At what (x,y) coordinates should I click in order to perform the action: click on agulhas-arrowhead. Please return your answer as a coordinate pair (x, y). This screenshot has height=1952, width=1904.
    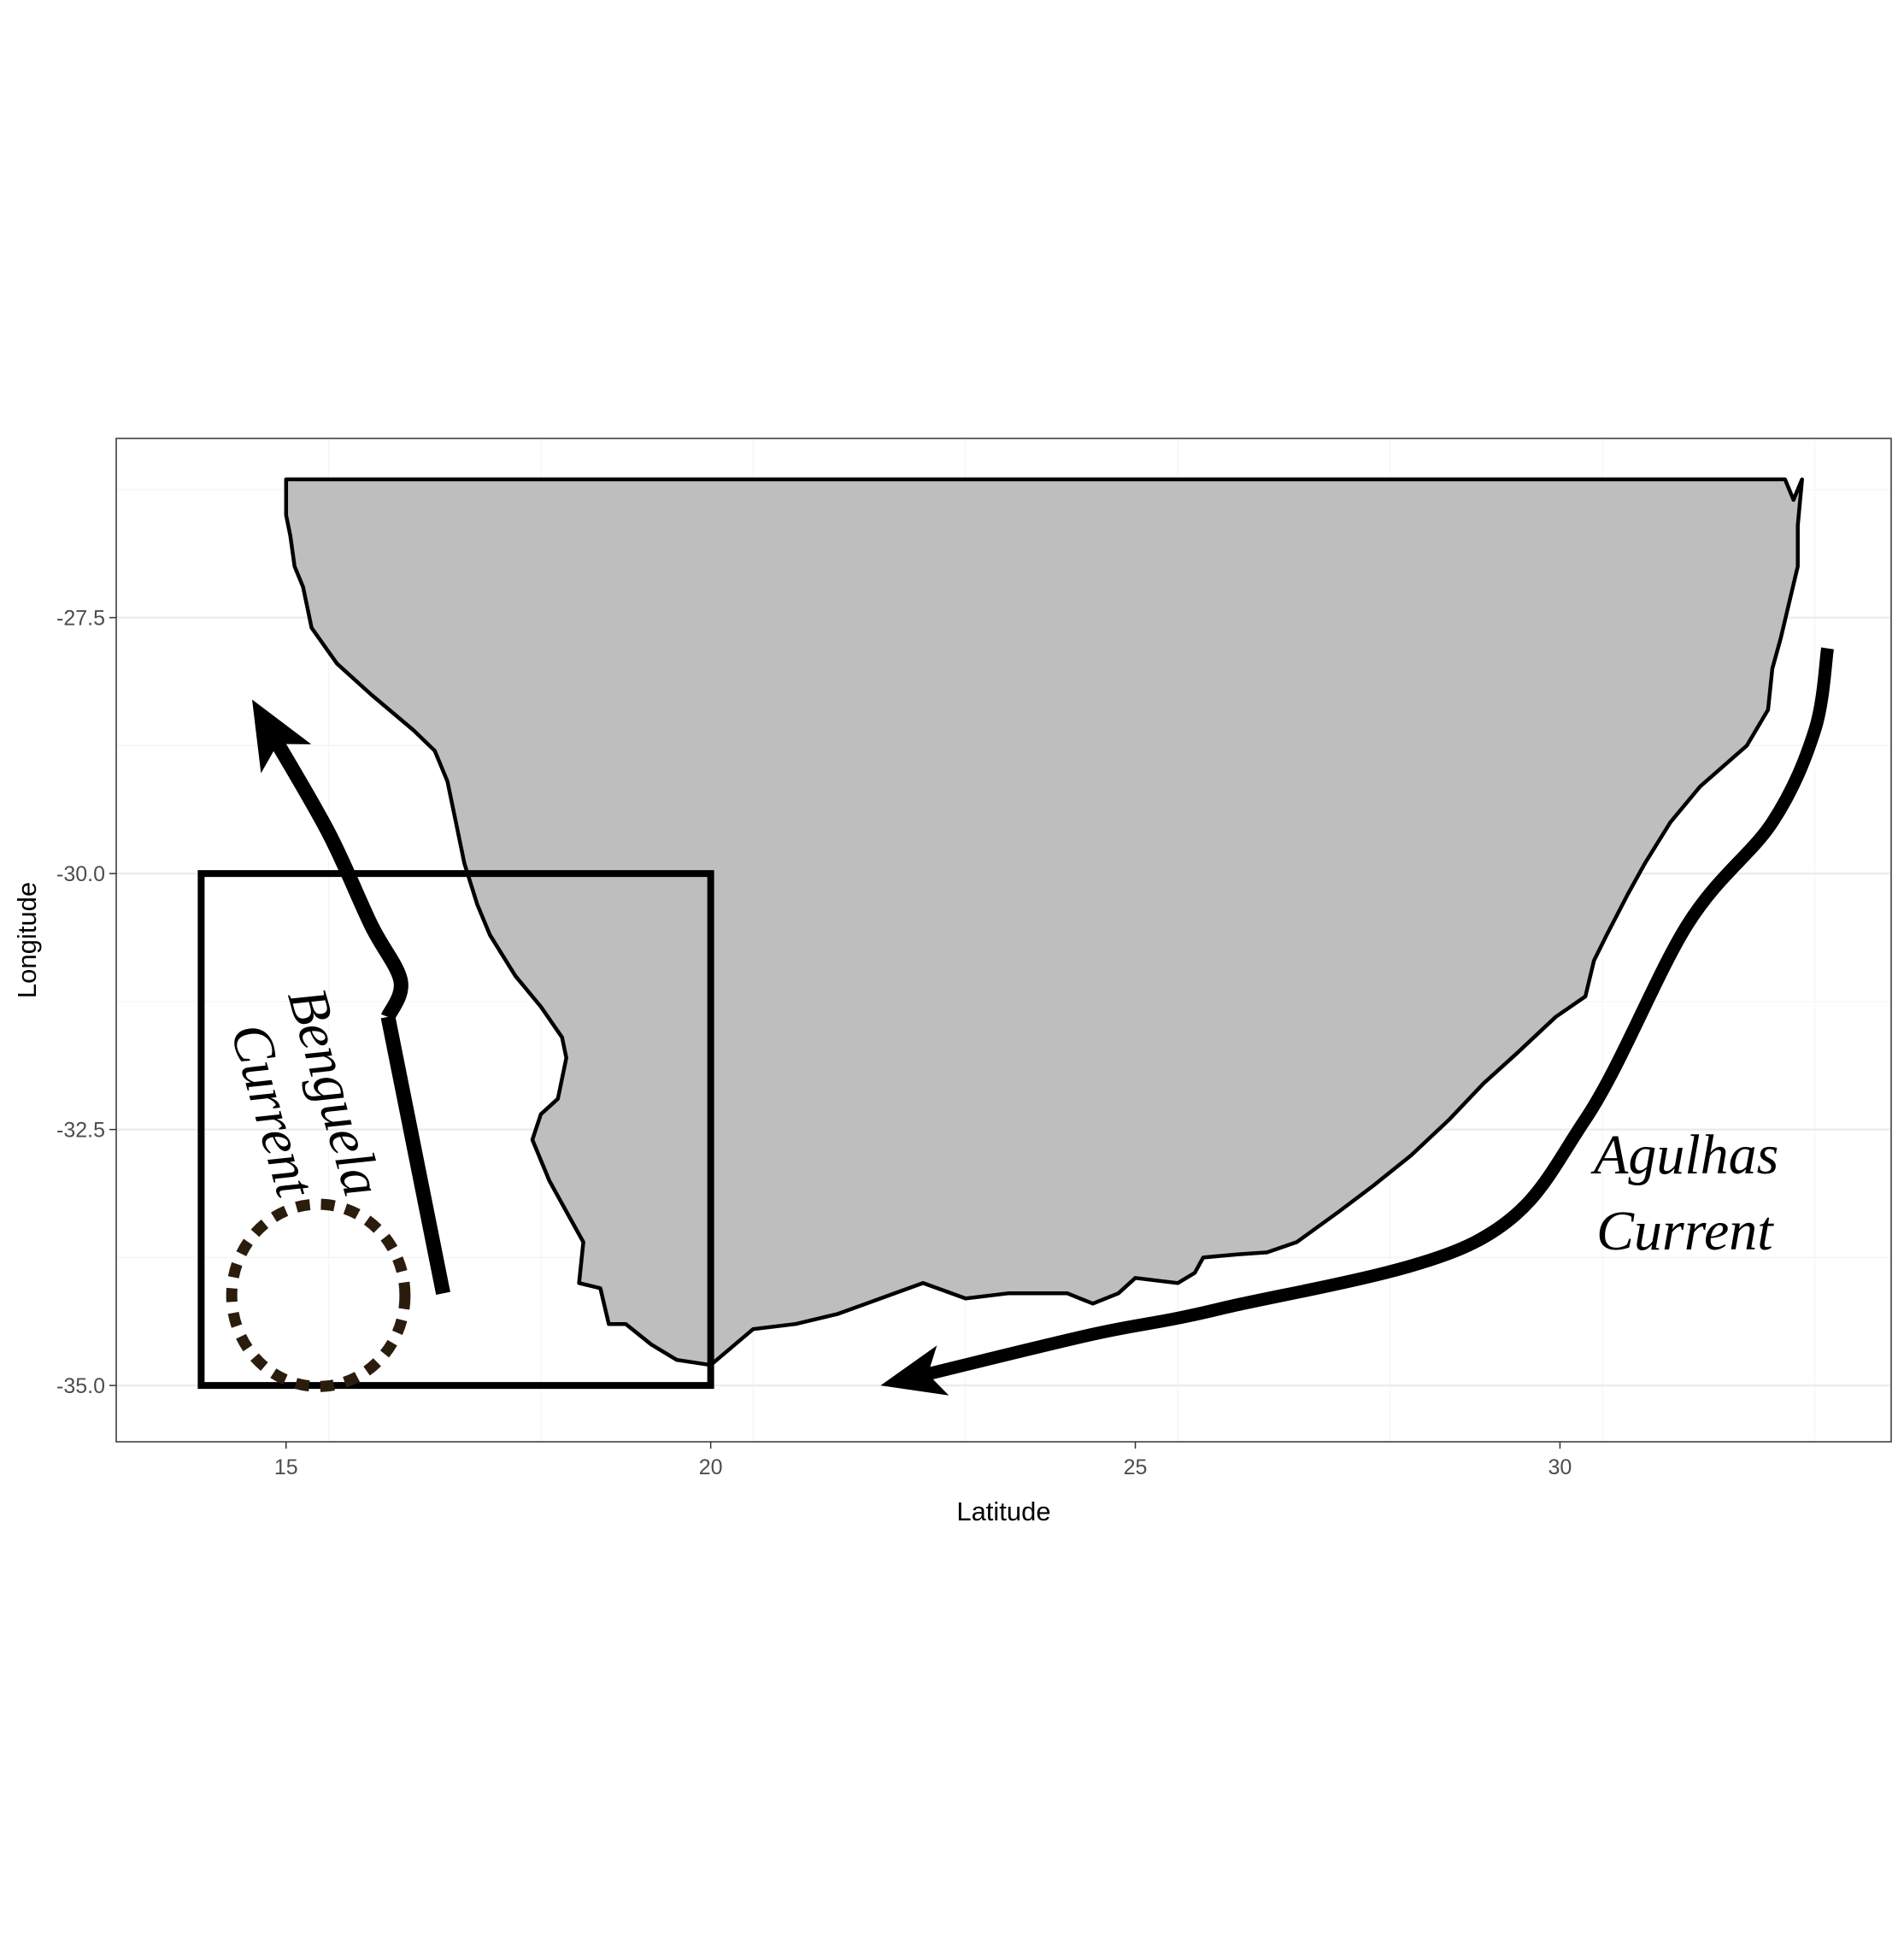
    Looking at the image, I should click on (915, 1370).